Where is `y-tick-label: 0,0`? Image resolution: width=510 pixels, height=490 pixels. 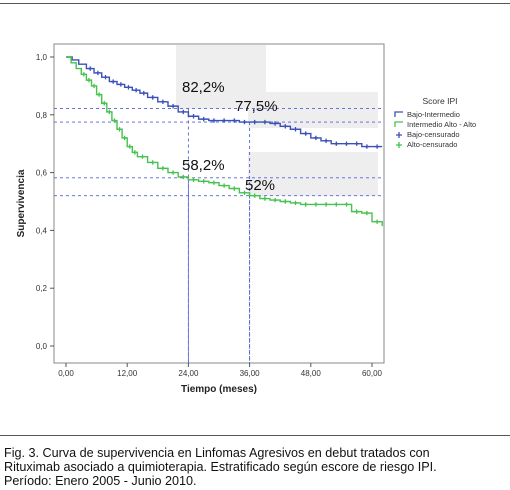
y-tick-label: 0,0 is located at coordinates (42, 346).